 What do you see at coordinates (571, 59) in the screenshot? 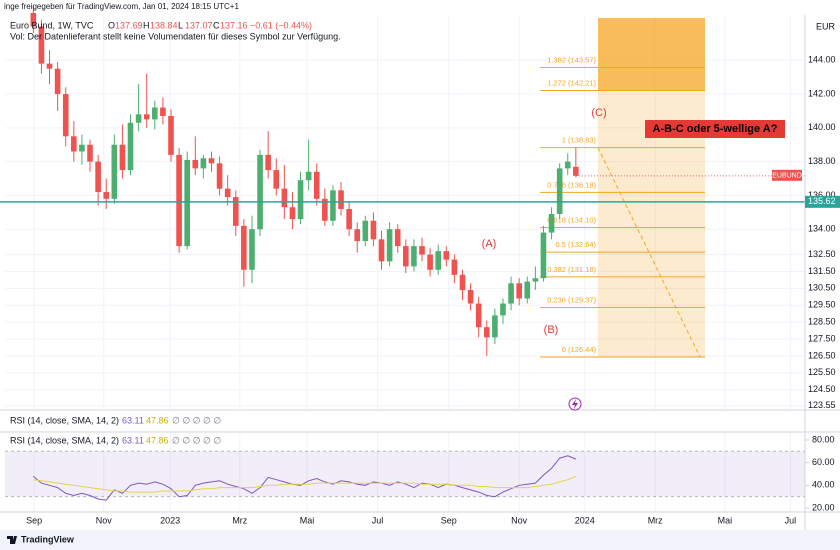
I see `fib-label: 1.382 (143.57)` at bounding box center [571, 59].